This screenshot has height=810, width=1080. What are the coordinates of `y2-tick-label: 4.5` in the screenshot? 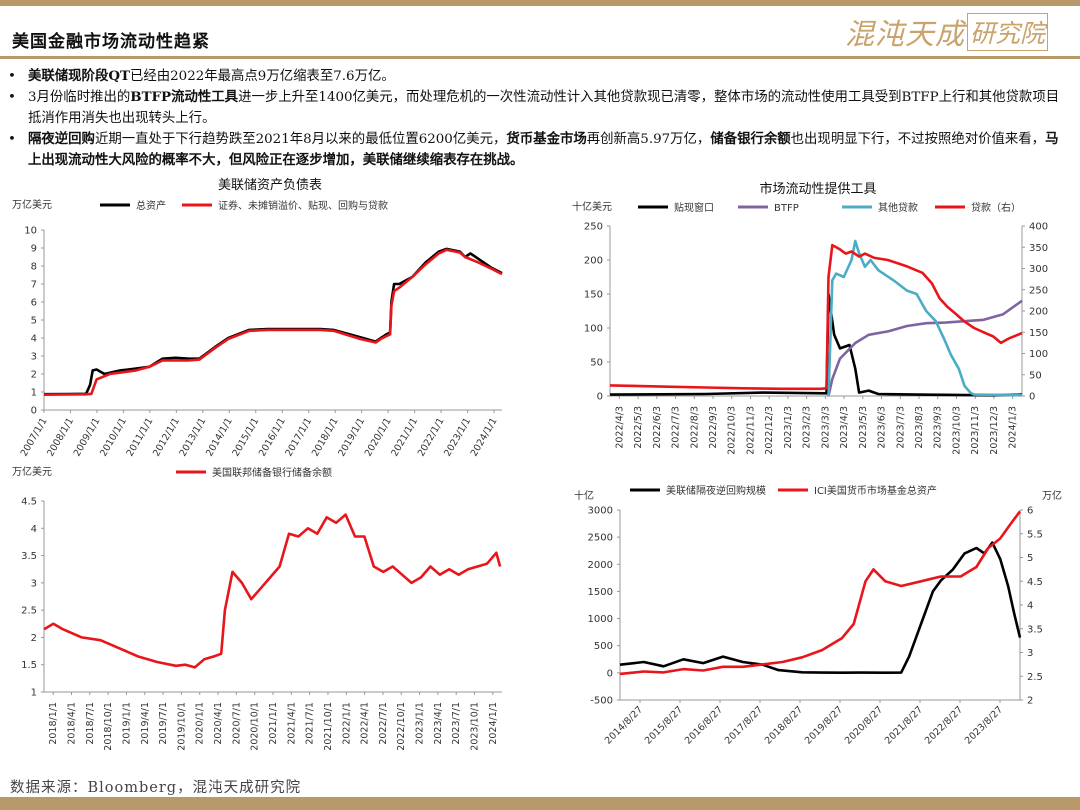 It's located at (1035, 582).